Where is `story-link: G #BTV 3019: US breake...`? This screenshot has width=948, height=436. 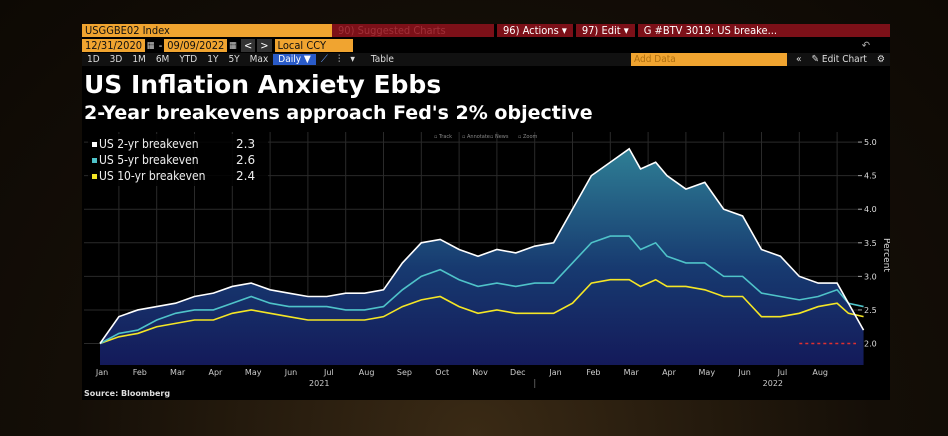 story-link: G #BTV 3019: US breake... is located at coordinates (763, 30).